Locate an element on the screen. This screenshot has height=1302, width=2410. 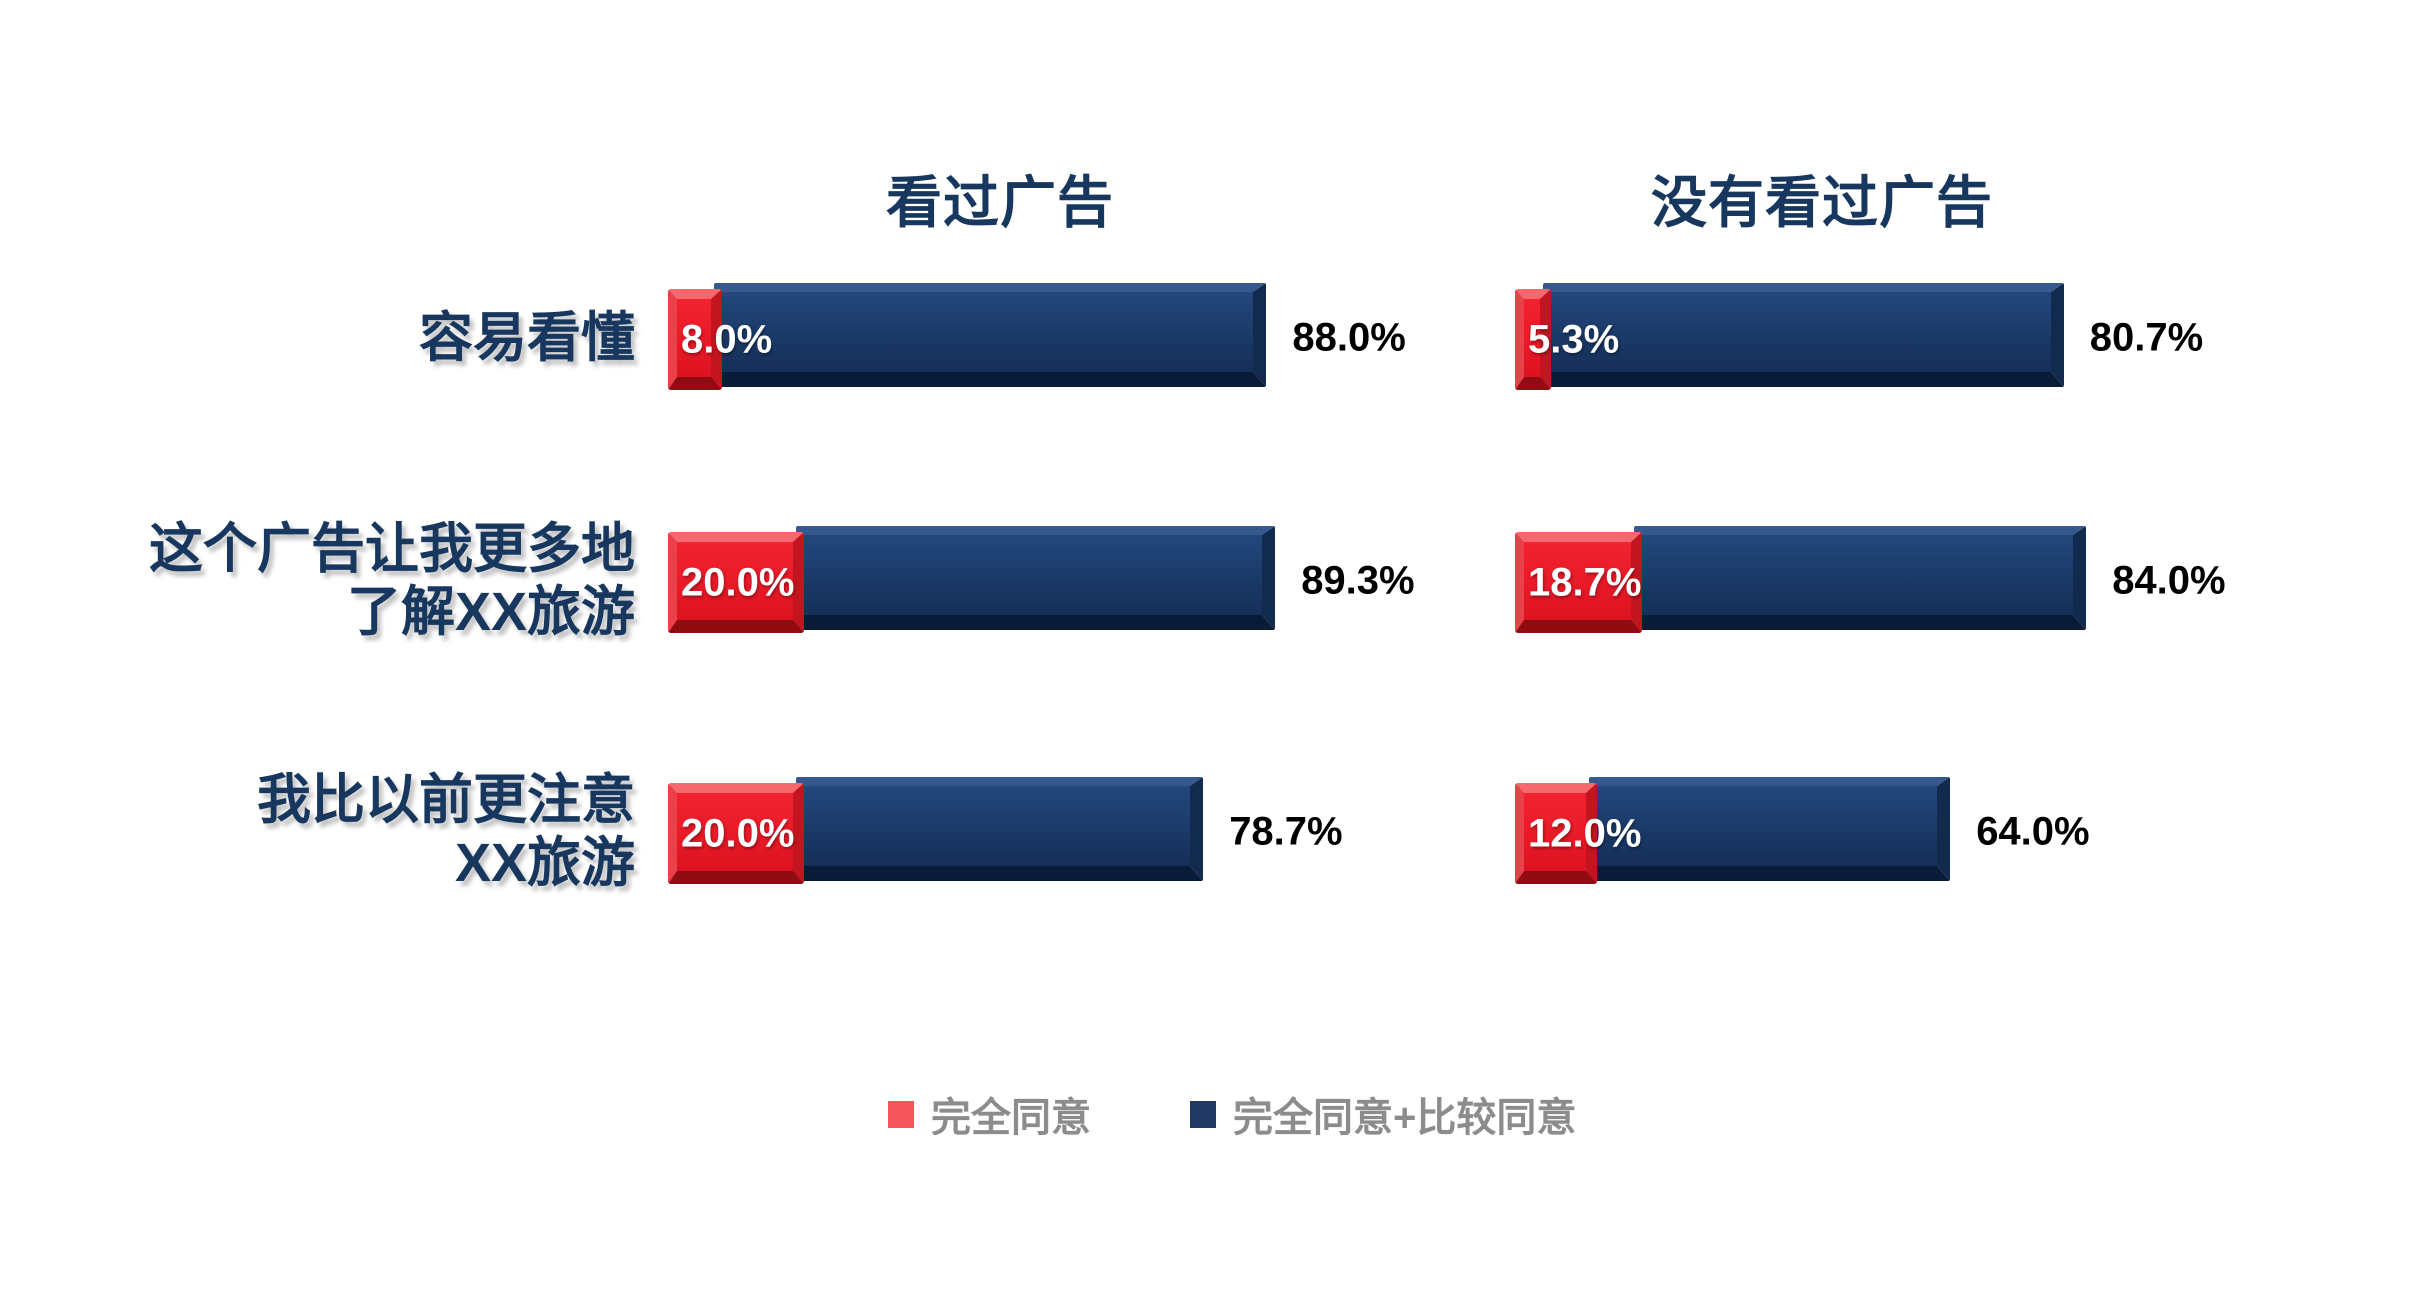
category-label-row-1: 这个广告让我更多地 了解XX旅游 is located at coordinates (347, 580).